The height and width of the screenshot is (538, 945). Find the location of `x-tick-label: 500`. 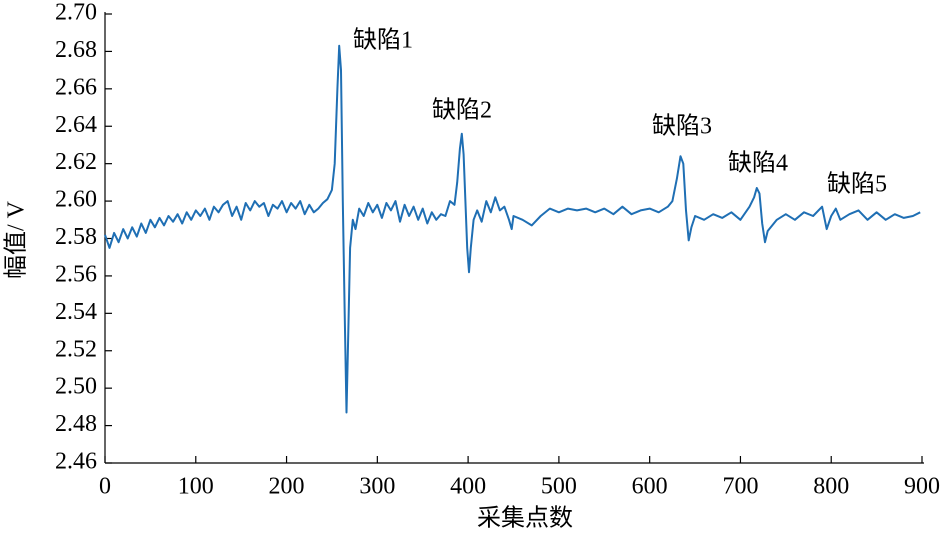

x-tick-label: 500 is located at coordinates (559, 487).